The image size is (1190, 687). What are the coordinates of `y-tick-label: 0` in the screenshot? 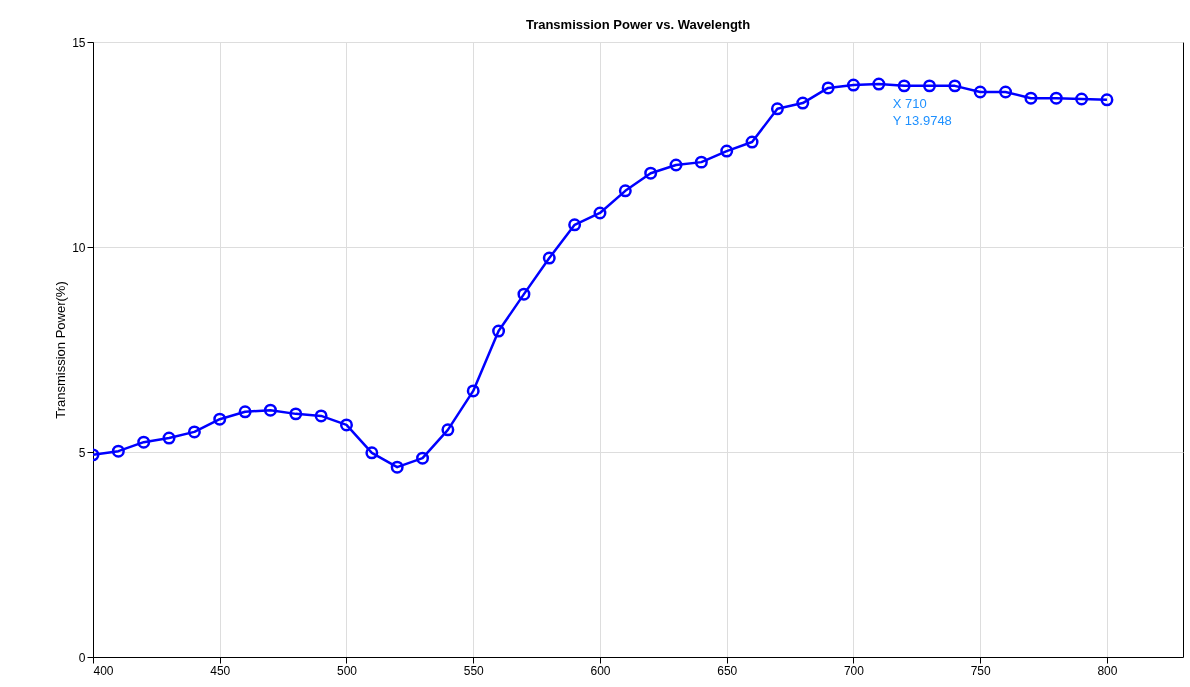 It's located at (82, 657).